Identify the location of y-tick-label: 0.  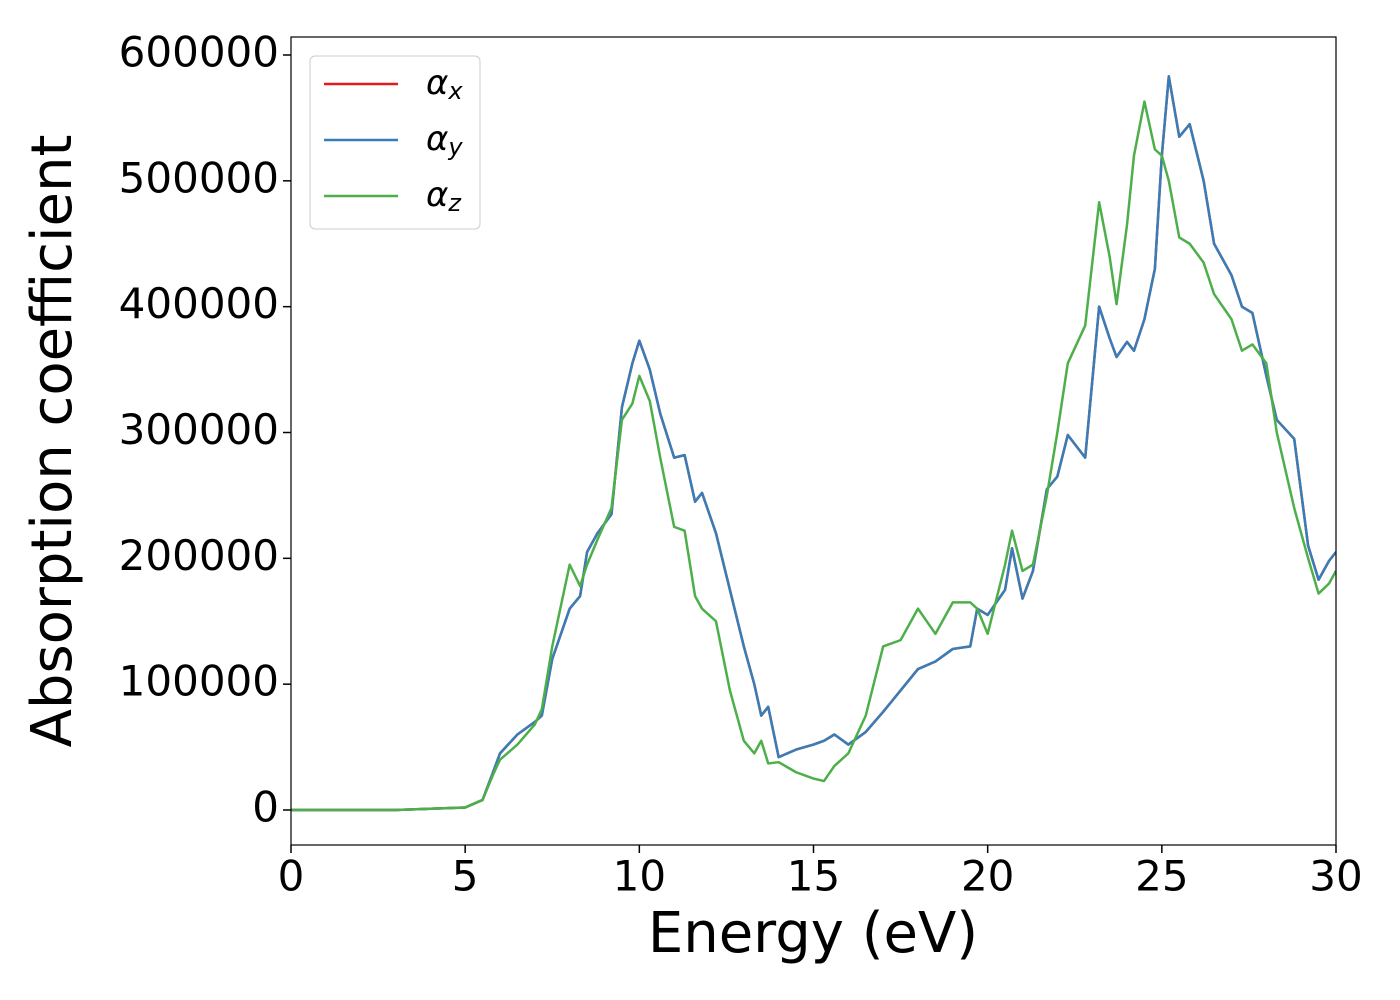
(265, 806).